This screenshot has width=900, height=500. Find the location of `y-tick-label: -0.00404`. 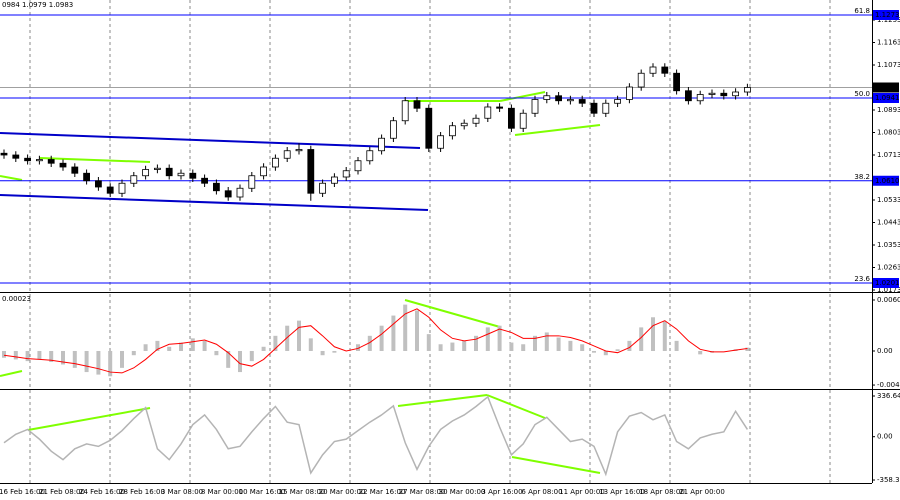

y-tick-label: -0.00404 is located at coordinates (888, 385).